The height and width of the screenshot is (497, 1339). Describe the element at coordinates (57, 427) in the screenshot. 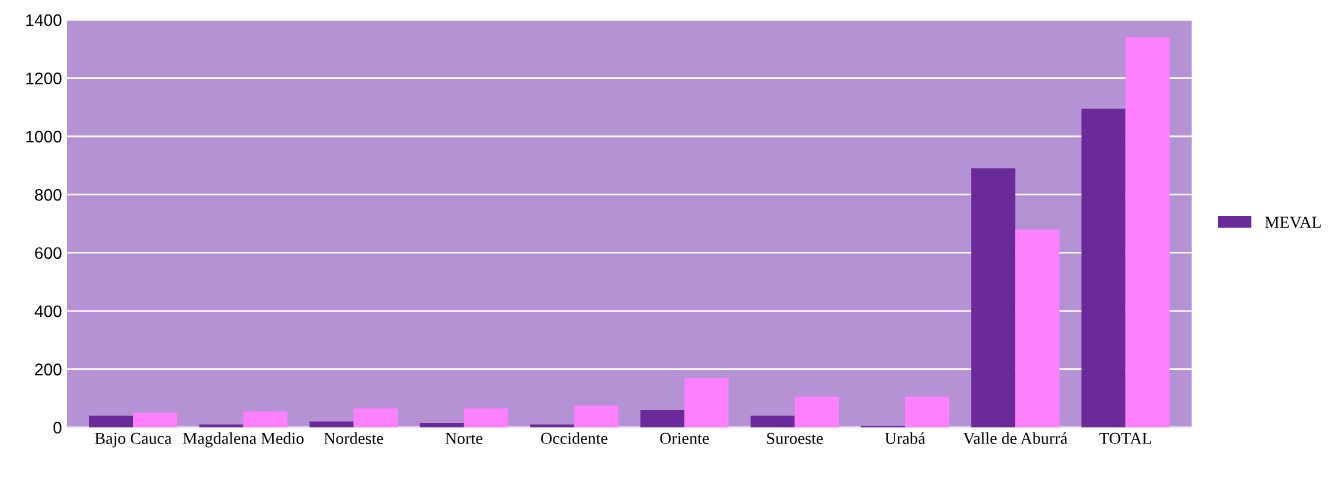

I see `y-tick-label: 0` at that location.